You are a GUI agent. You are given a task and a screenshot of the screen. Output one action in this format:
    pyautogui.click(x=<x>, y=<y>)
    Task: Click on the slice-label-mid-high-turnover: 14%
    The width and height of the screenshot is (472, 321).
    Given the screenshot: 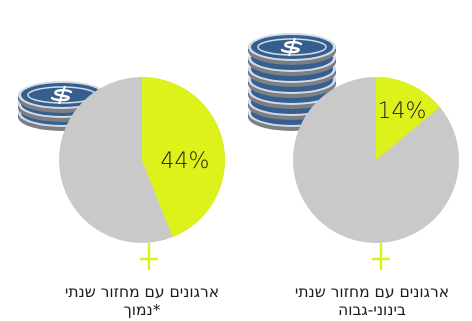 What is the action you would take?
    pyautogui.click(x=402, y=111)
    